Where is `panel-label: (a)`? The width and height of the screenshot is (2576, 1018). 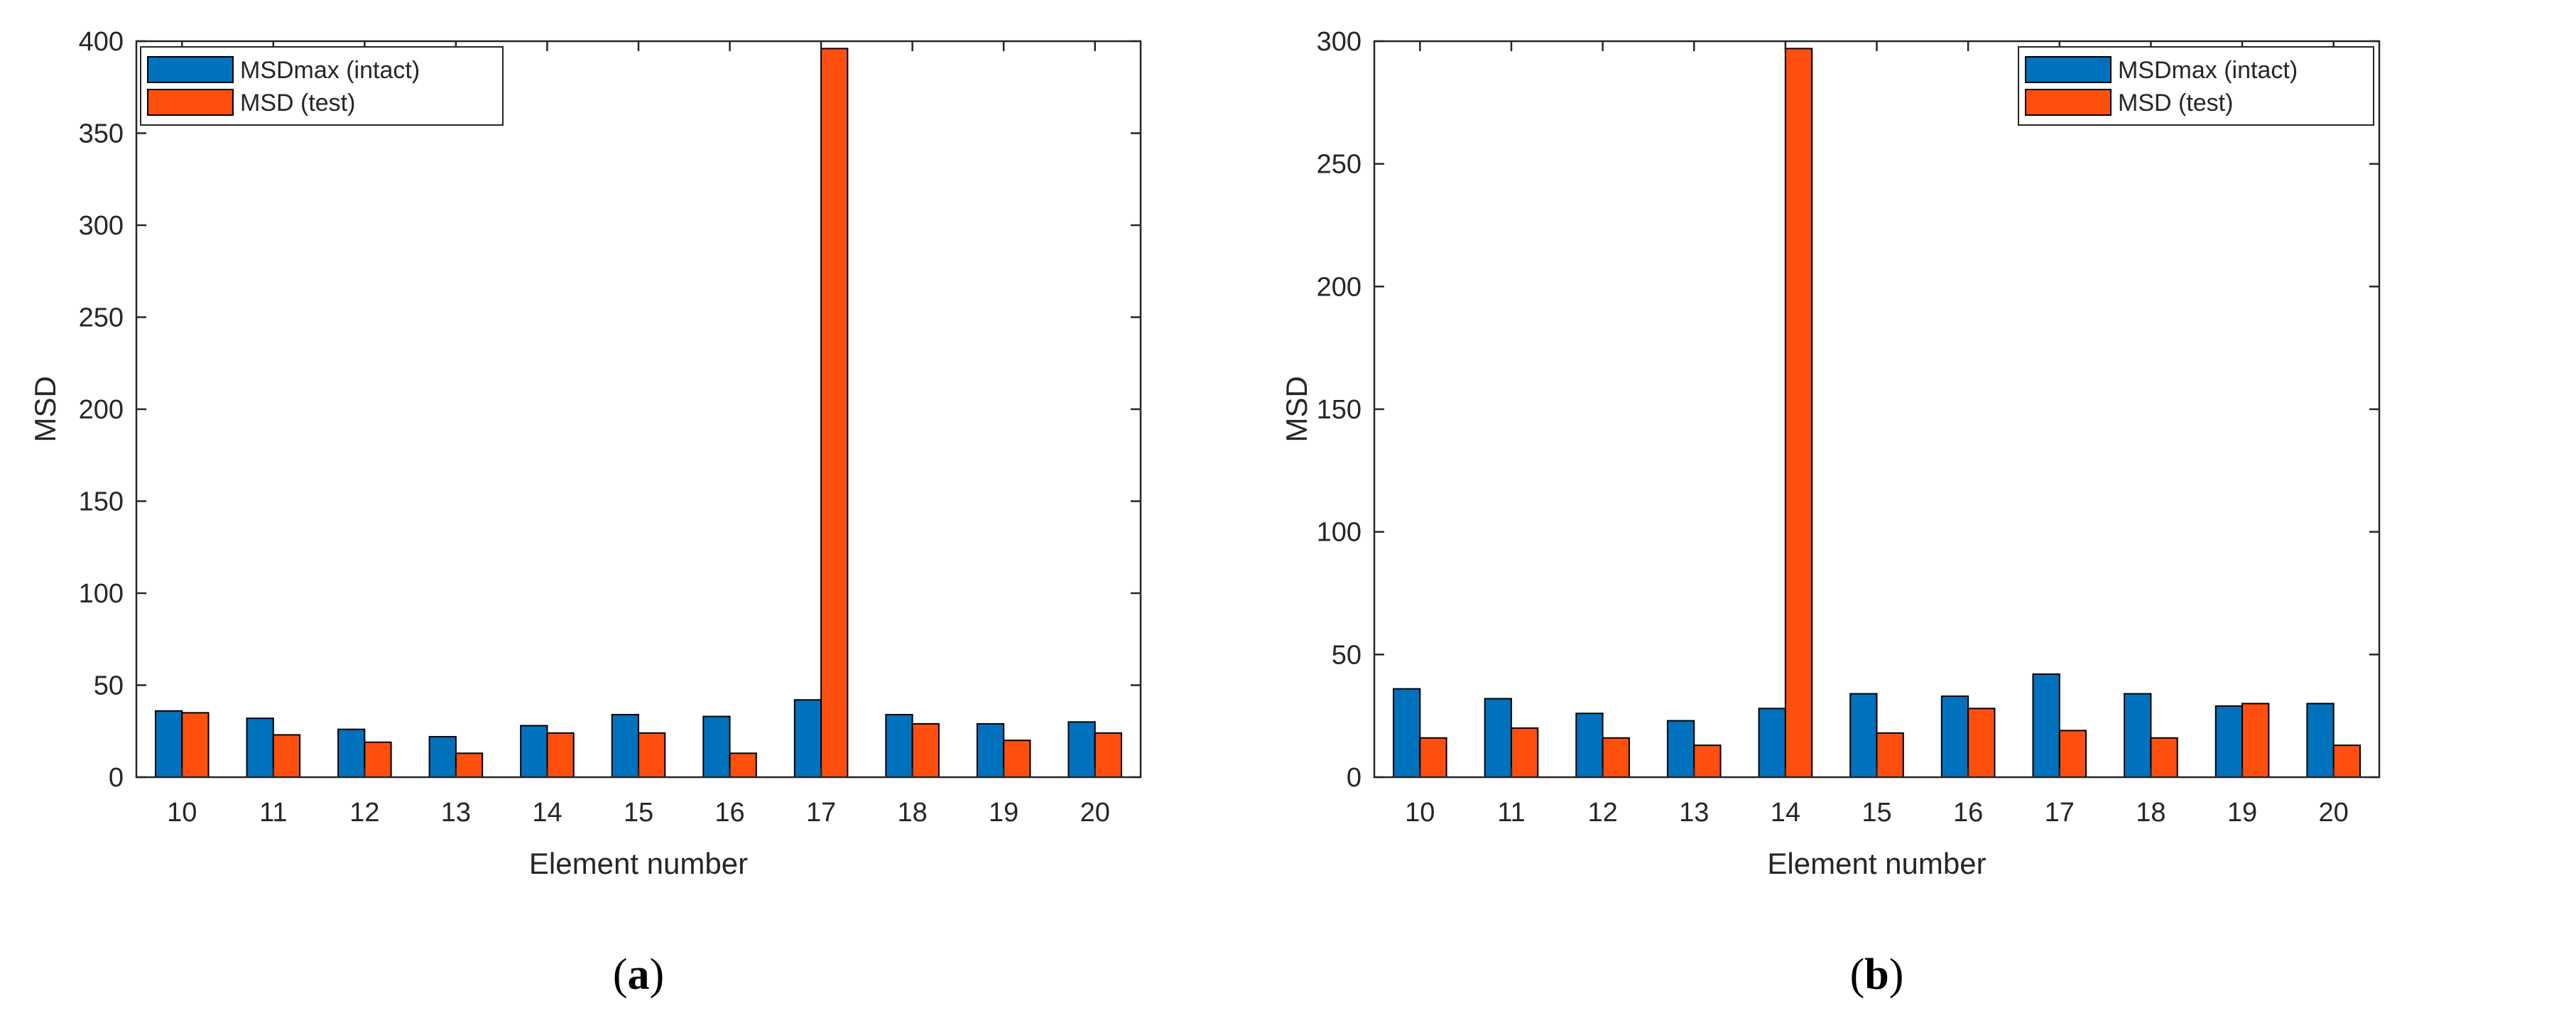 panel-label: (a) is located at coordinates (638, 975).